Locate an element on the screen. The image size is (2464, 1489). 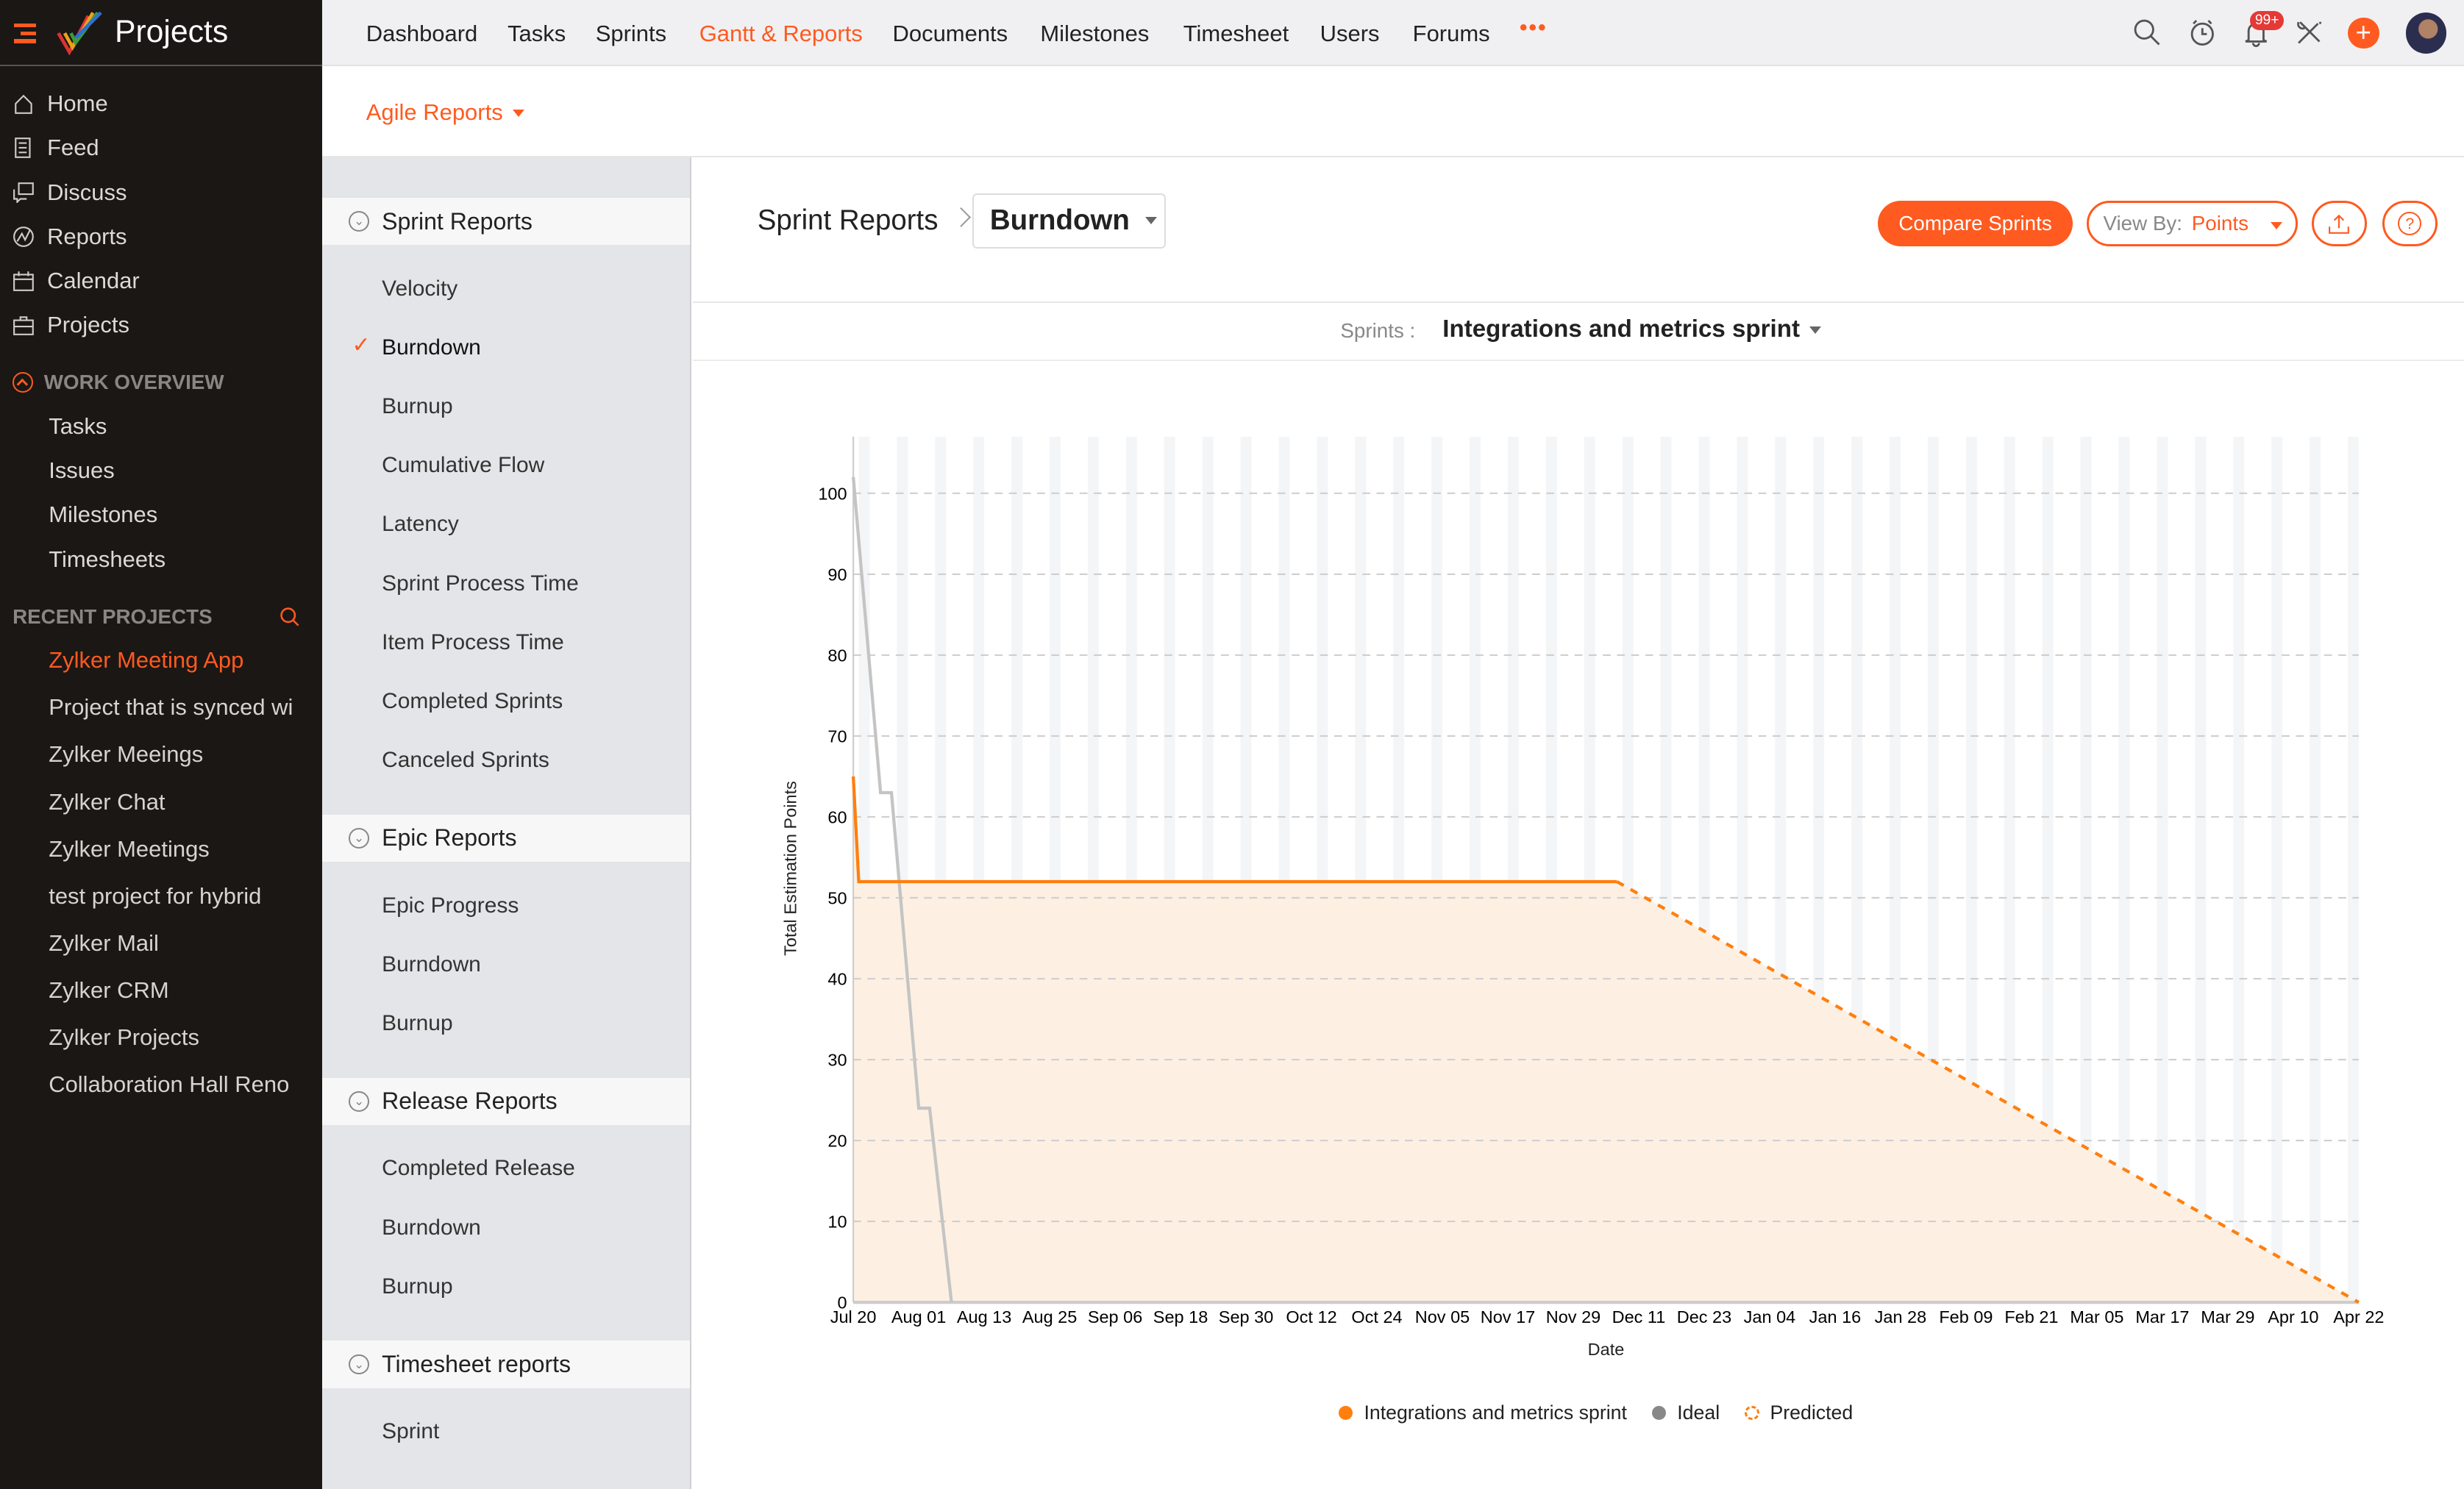
projects-logo-icon is located at coordinates (79, 34).